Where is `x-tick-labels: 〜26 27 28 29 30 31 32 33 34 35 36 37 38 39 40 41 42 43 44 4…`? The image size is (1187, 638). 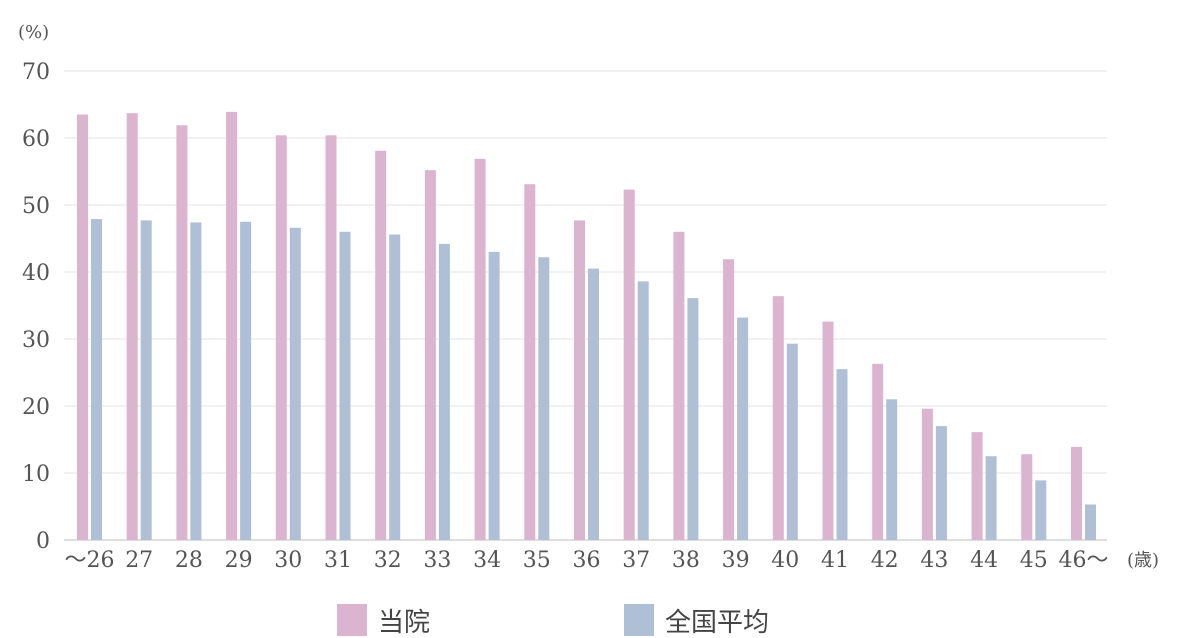 x-tick-labels: 〜26 27 28 29 30 31 32 33 34 35 36 37 38 39 40 41 42 43 44 4… is located at coordinates (587, 560).